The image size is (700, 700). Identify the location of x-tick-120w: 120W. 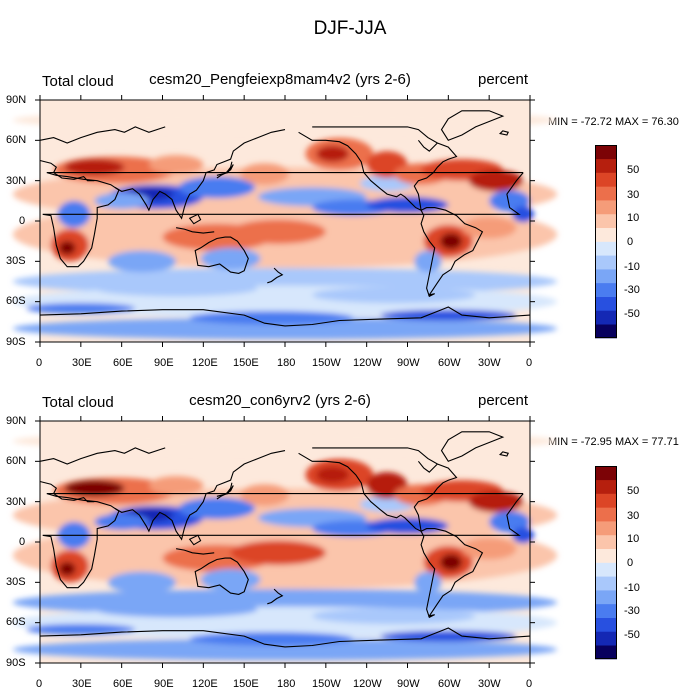
(367, 684).